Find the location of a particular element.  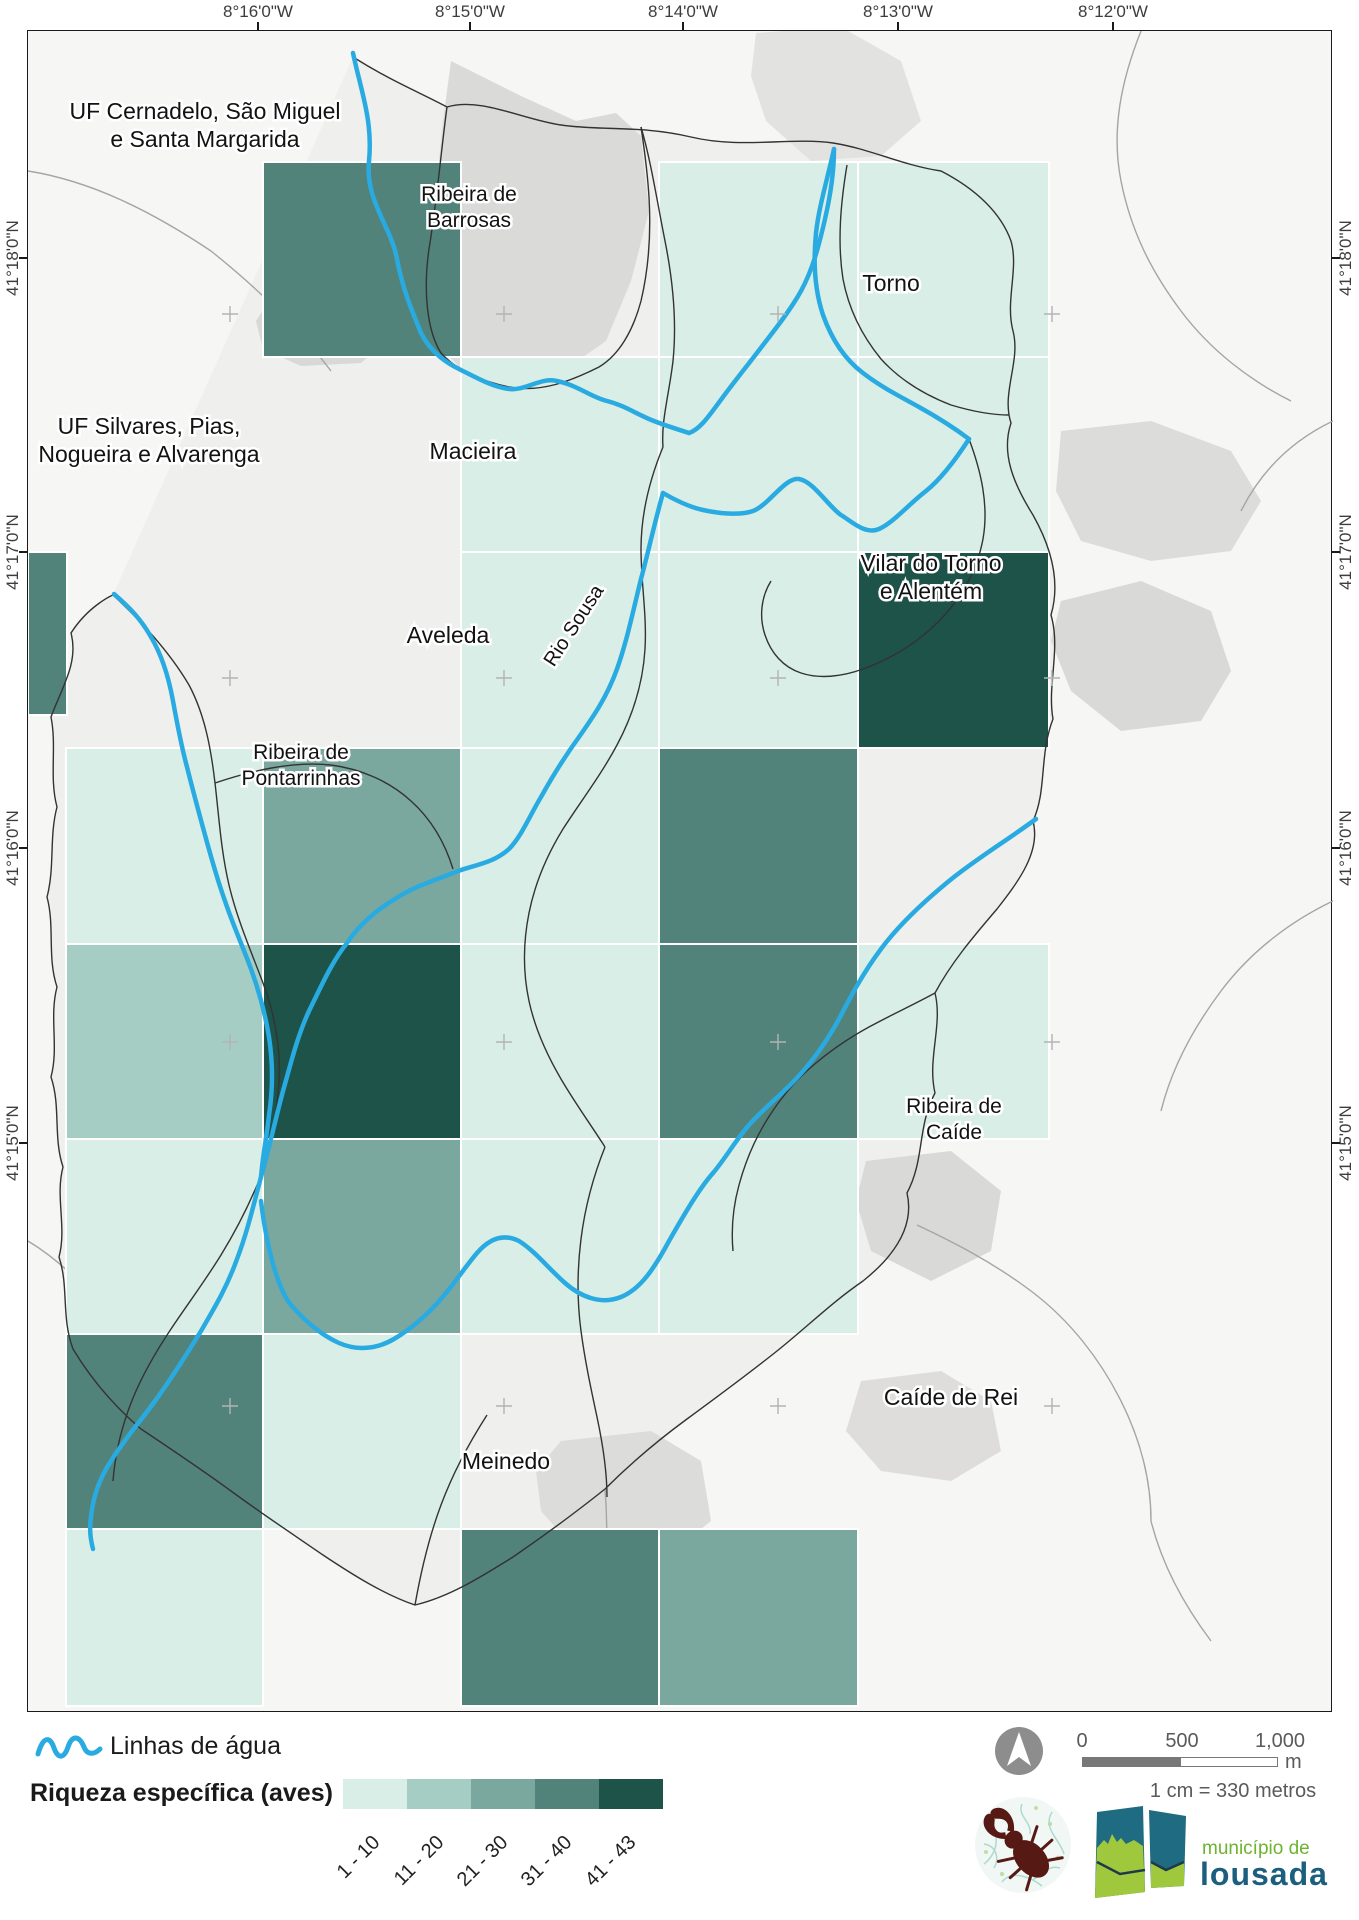

legend-class-label: 31 - 40 is located at coordinates (546, 1861).